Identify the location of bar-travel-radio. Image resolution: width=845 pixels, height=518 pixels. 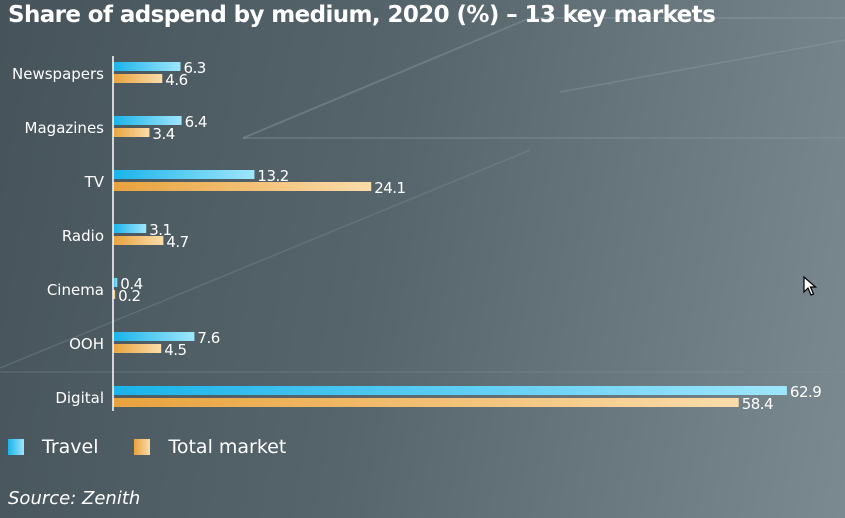
(130, 228).